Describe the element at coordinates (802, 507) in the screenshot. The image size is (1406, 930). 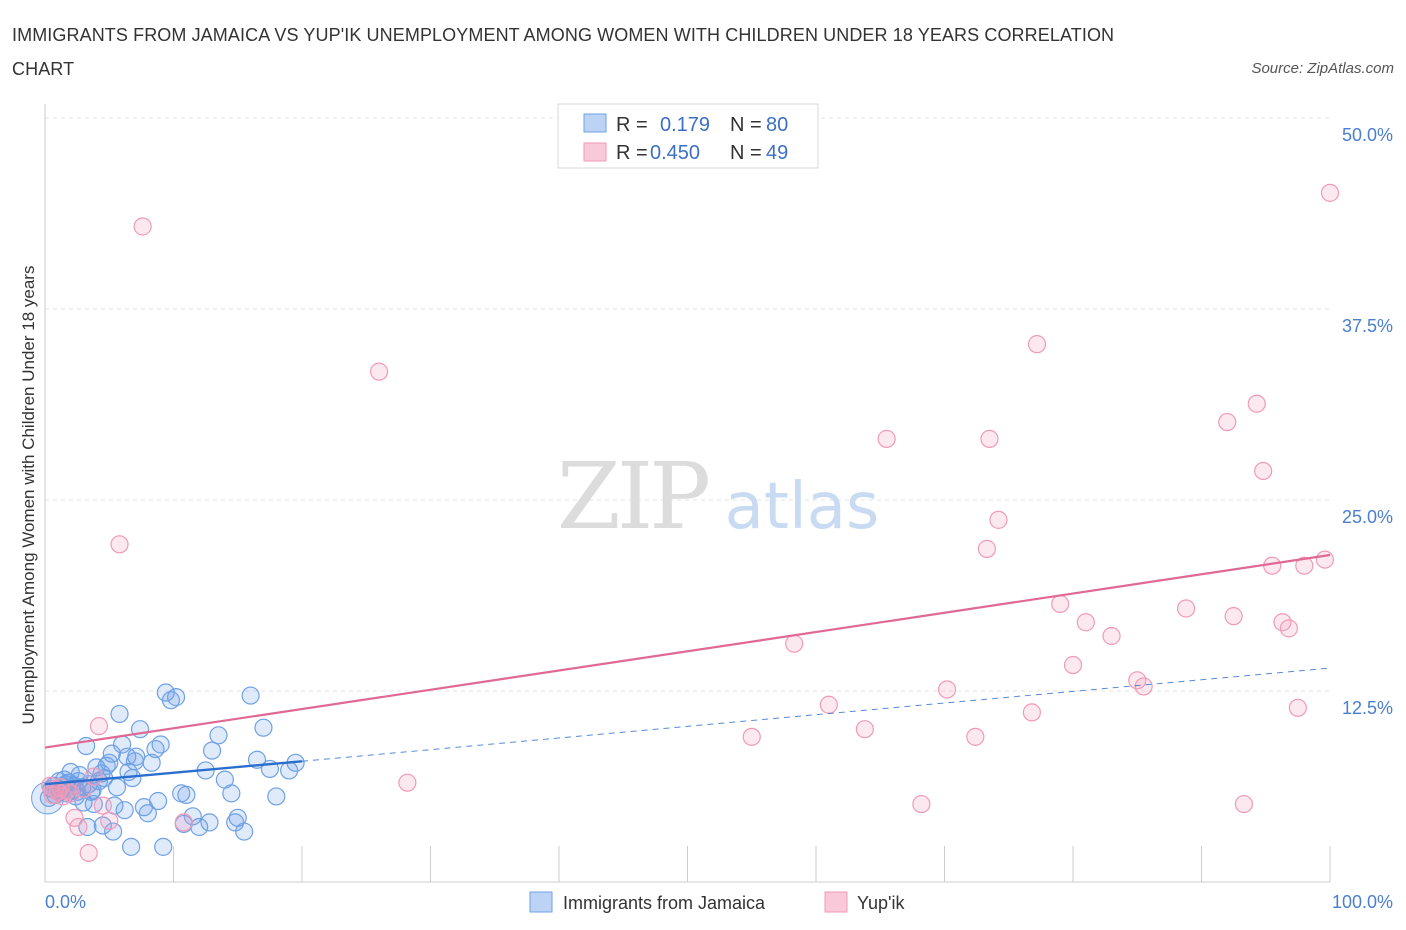
I see `watermark-atlas: atlas` at that location.